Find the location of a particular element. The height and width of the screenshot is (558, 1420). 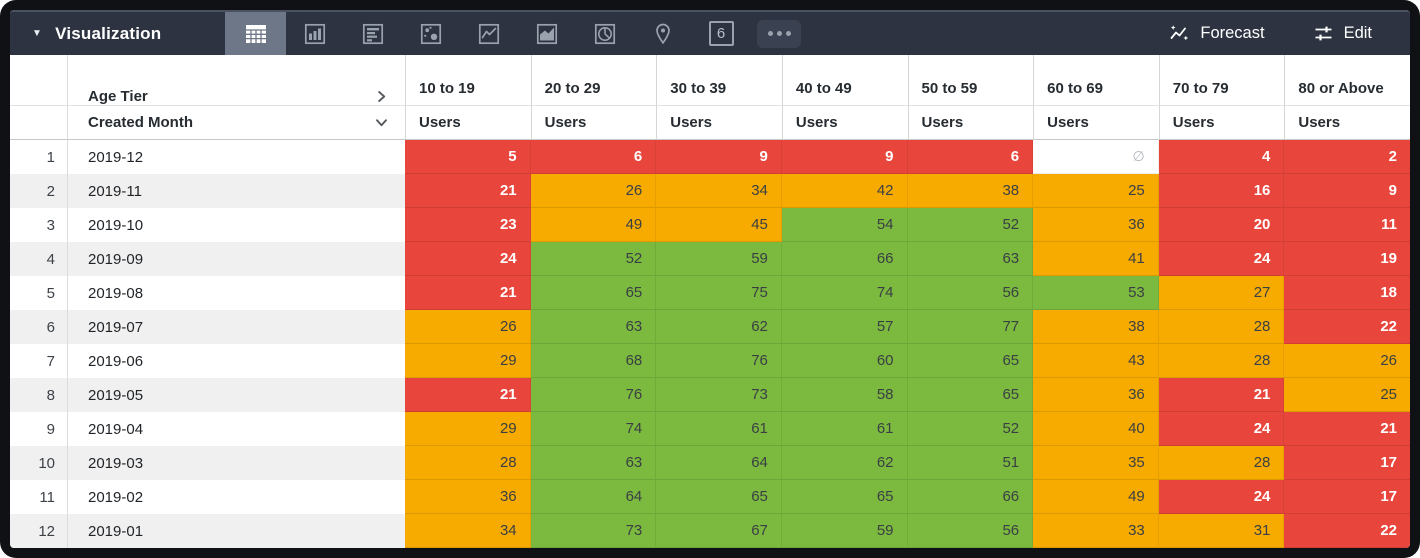

vis-type-more-button is located at coordinates (779, 33).